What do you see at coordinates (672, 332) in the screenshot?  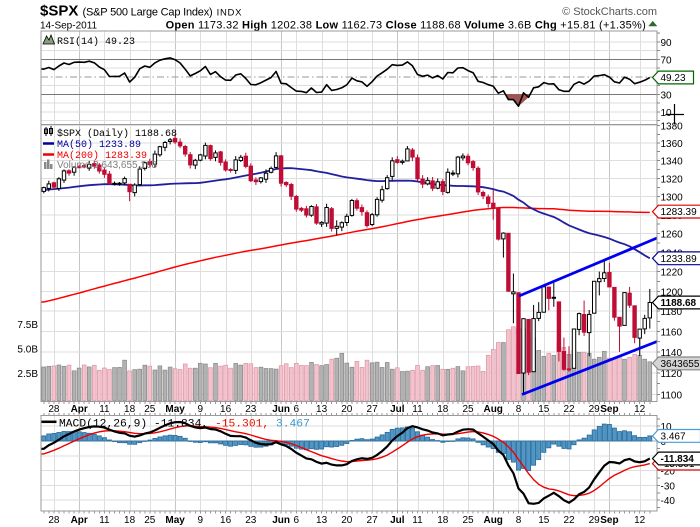 I see `svg-text: 1160` at bounding box center [672, 332].